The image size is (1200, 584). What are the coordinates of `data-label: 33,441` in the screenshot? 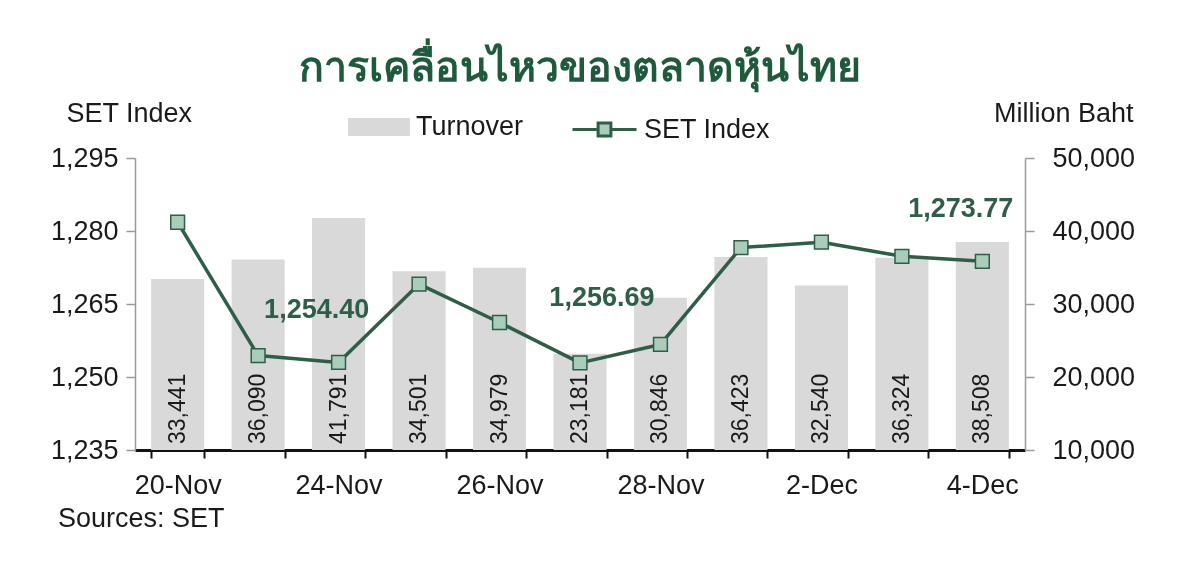 It's located at (176, 408).